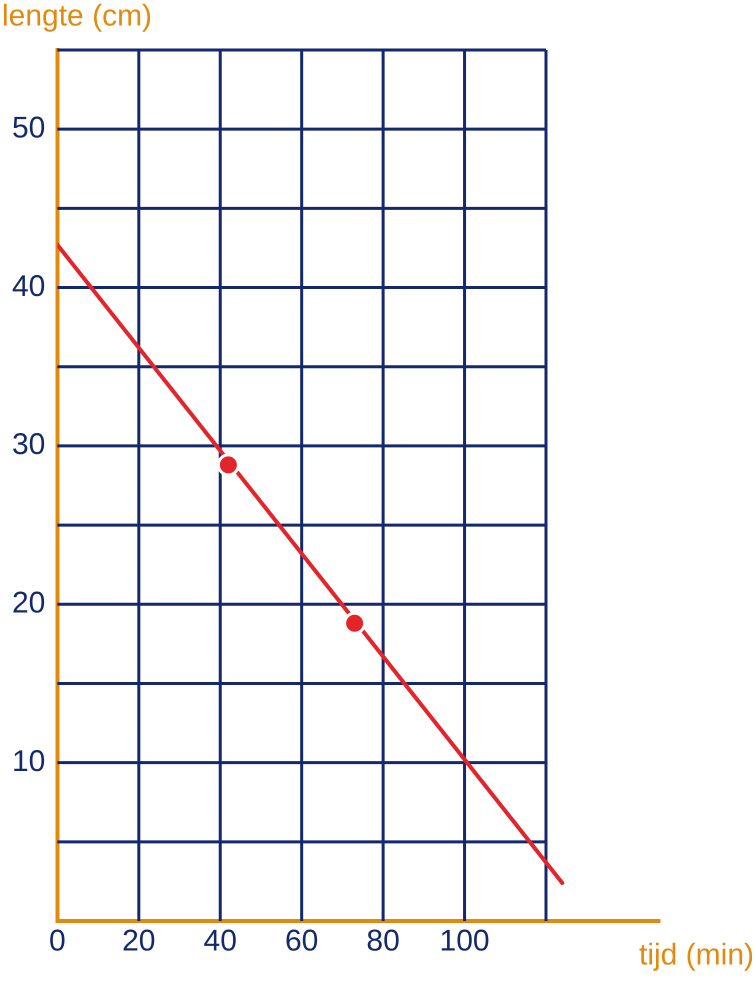 The height and width of the screenshot is (983, 756). I want to click on x-tick-label: 60, so click(301, 941).